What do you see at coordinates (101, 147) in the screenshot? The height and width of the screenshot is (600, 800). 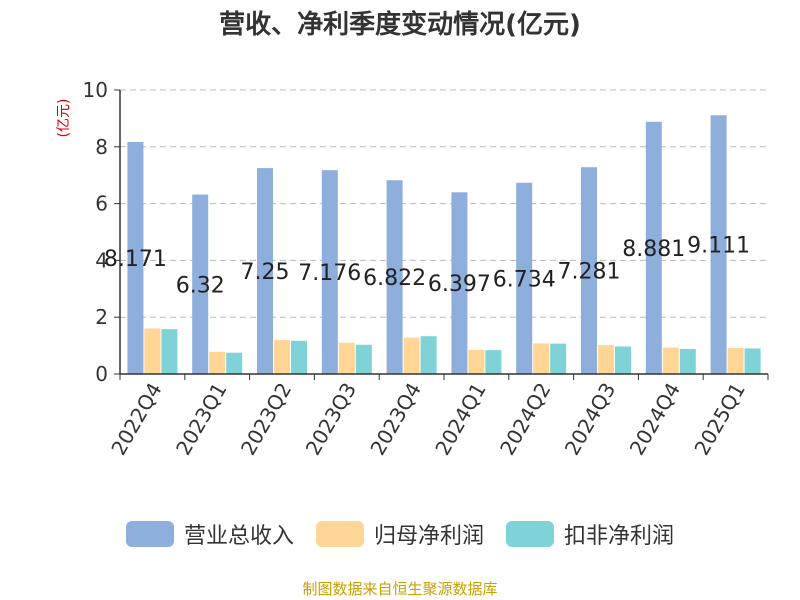 I see `y-tick-label: 8` at bounding box center [101, 147].